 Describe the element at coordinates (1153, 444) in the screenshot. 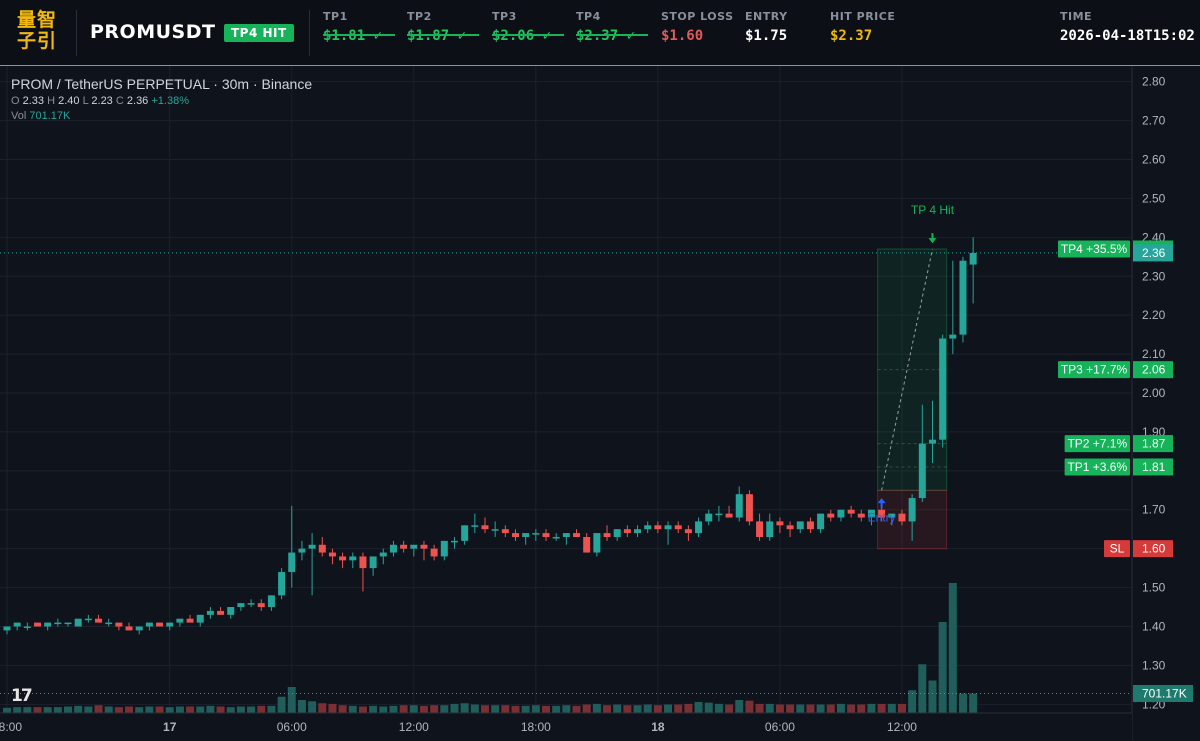

I see `level-price-tag` at that location.